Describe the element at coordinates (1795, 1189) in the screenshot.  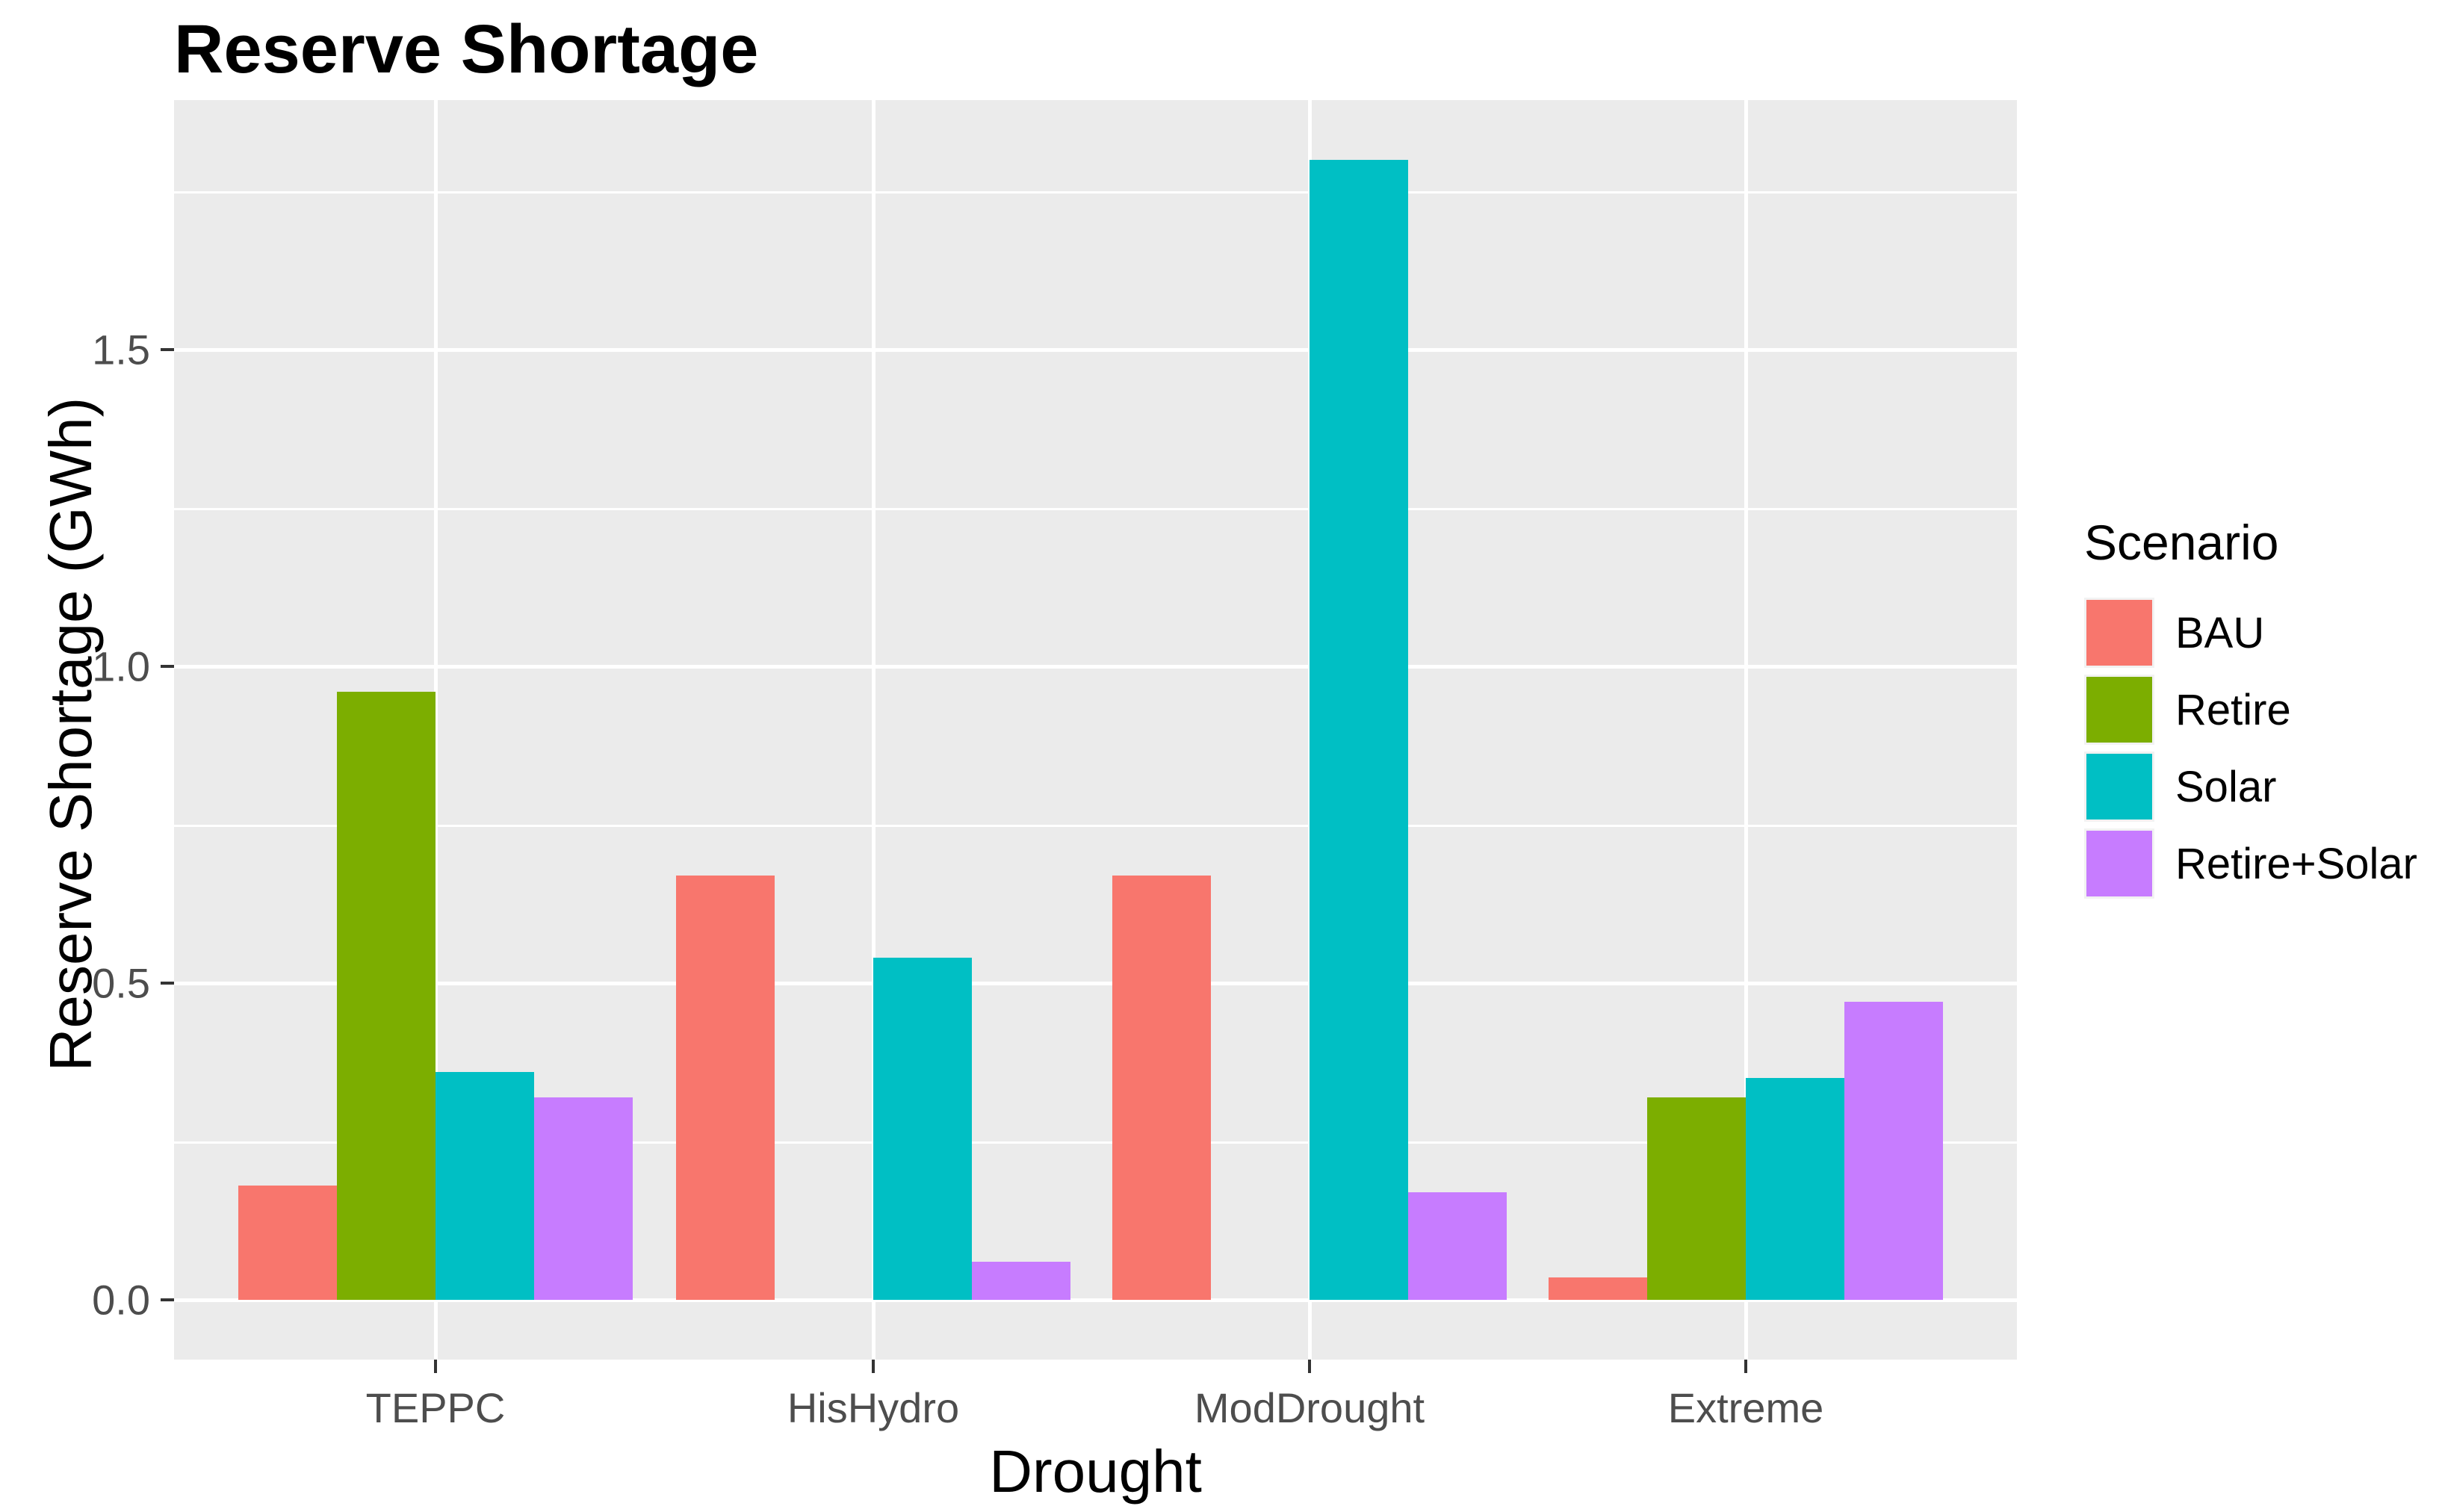
I see `bar-extreme-solar` at that location.